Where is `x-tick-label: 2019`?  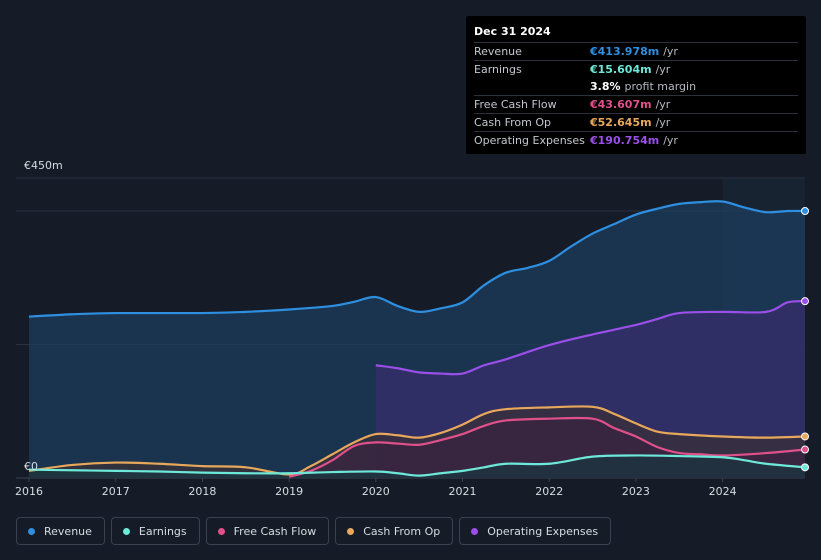 x-tick-label: 2019 is located at coordinates (289, 491).